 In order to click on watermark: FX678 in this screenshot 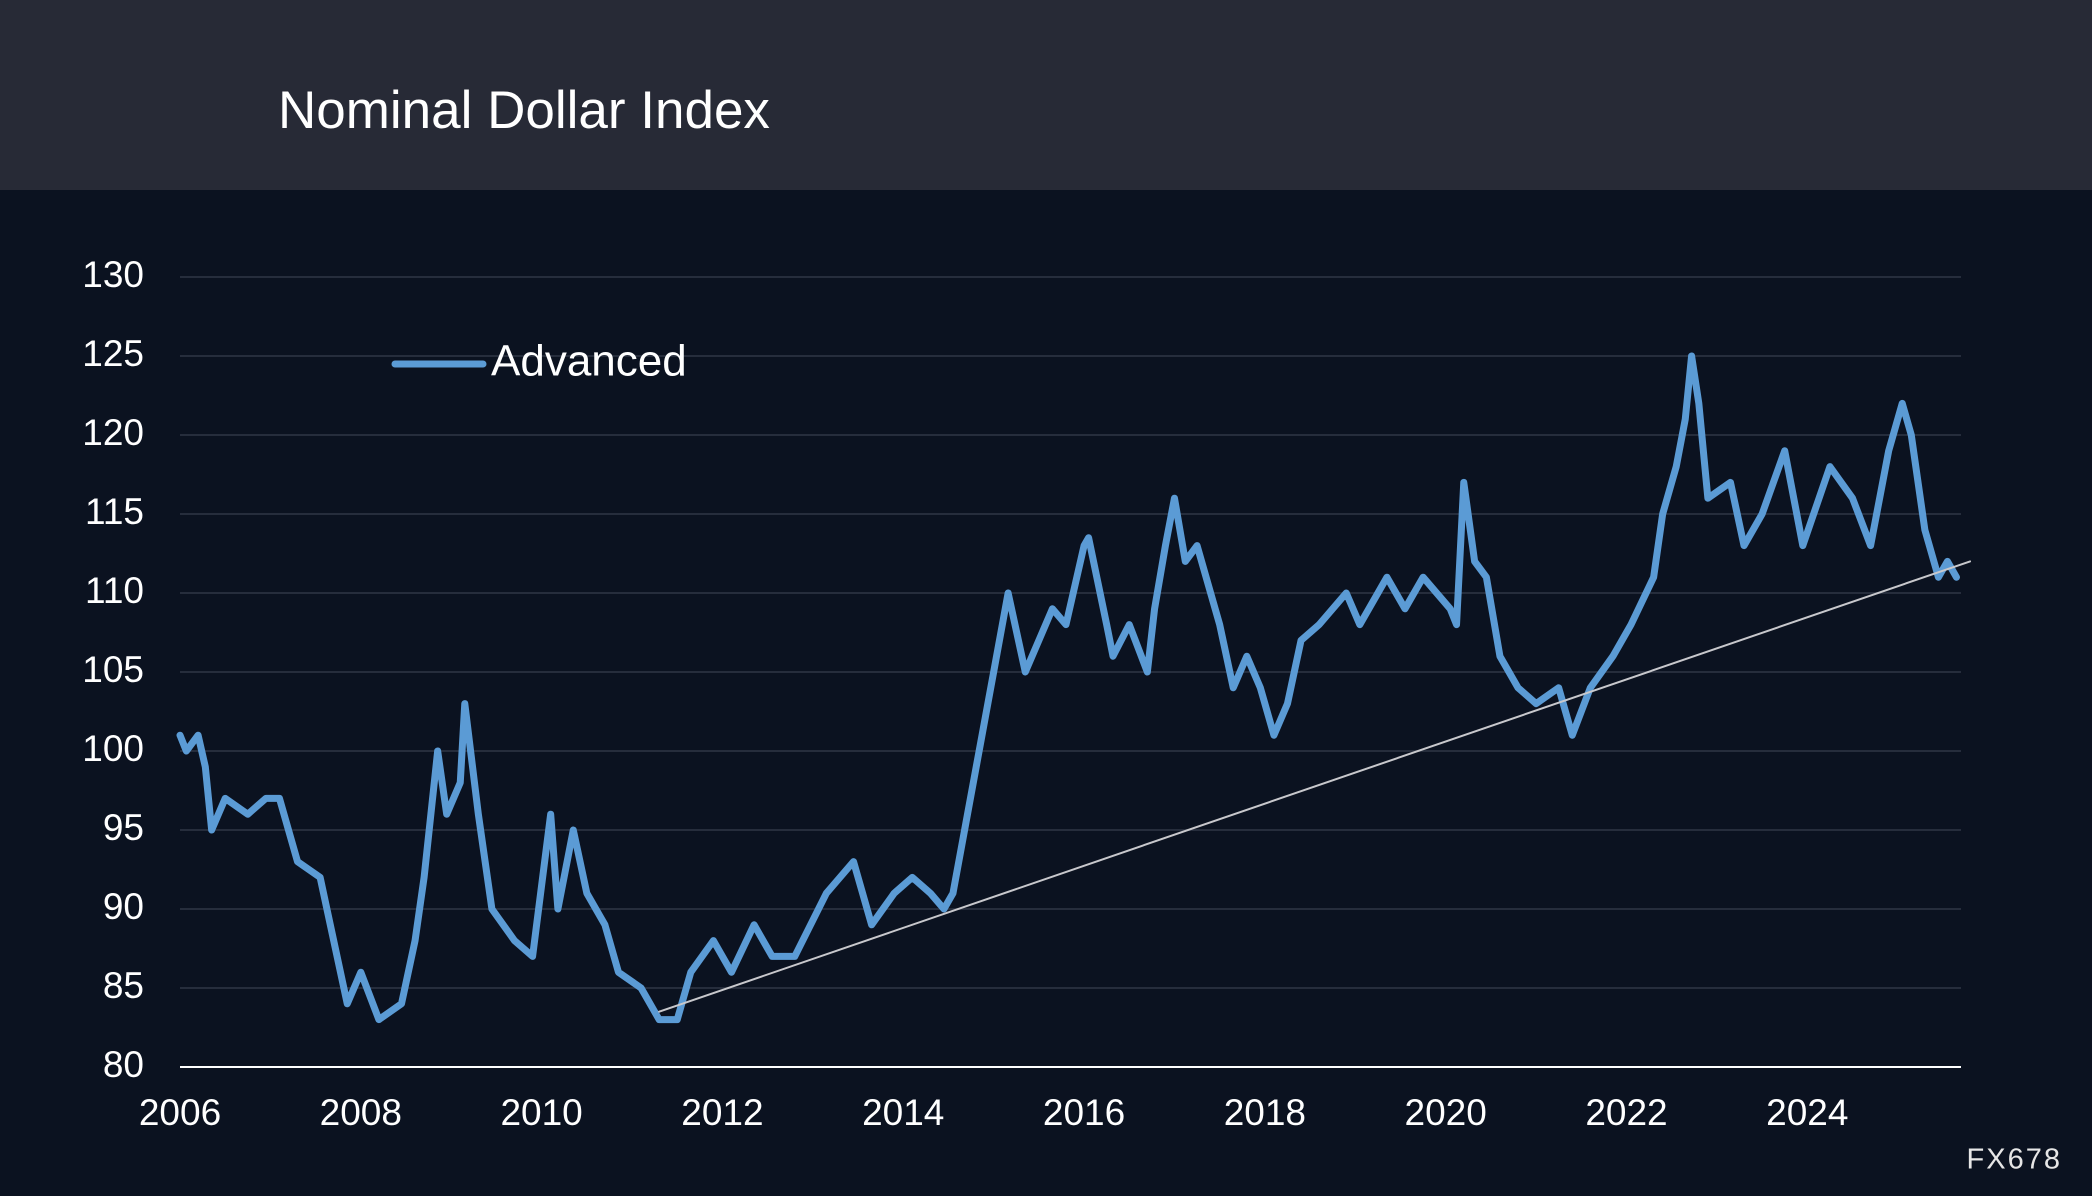, I will do `click(2014, 1160)`.